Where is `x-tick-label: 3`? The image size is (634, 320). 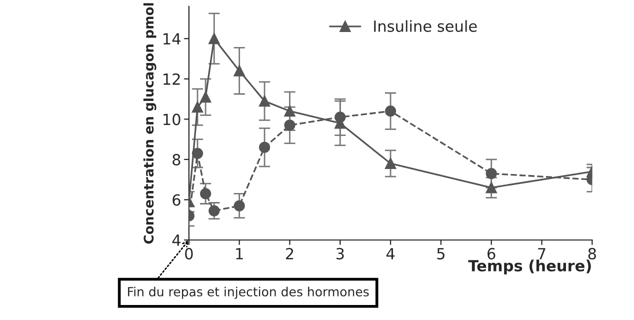
x-tick-label: 3 is located at coordinates (340, 254).